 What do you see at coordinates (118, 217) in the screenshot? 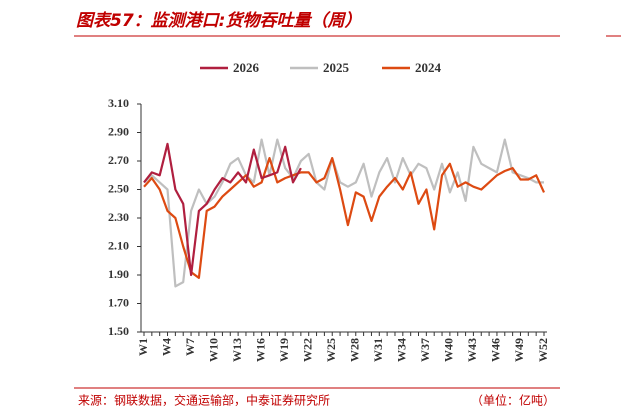
I see `y-tick-label: 2.30` at bounding box center [118, 217].